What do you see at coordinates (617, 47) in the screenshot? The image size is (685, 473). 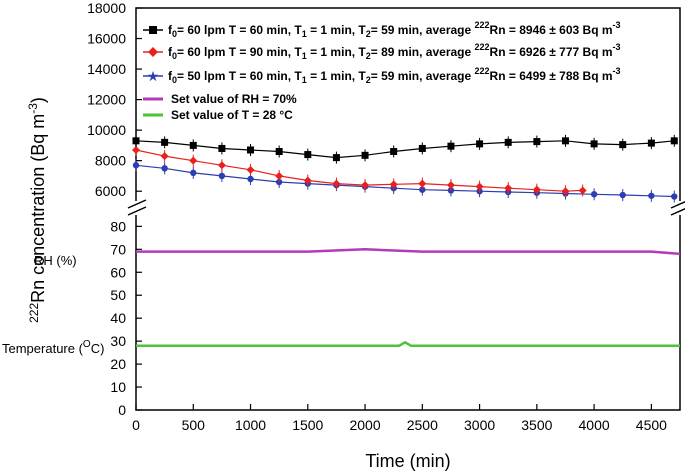 I see `legend-2-e-sup: -3` at bounding box center [617, 47].